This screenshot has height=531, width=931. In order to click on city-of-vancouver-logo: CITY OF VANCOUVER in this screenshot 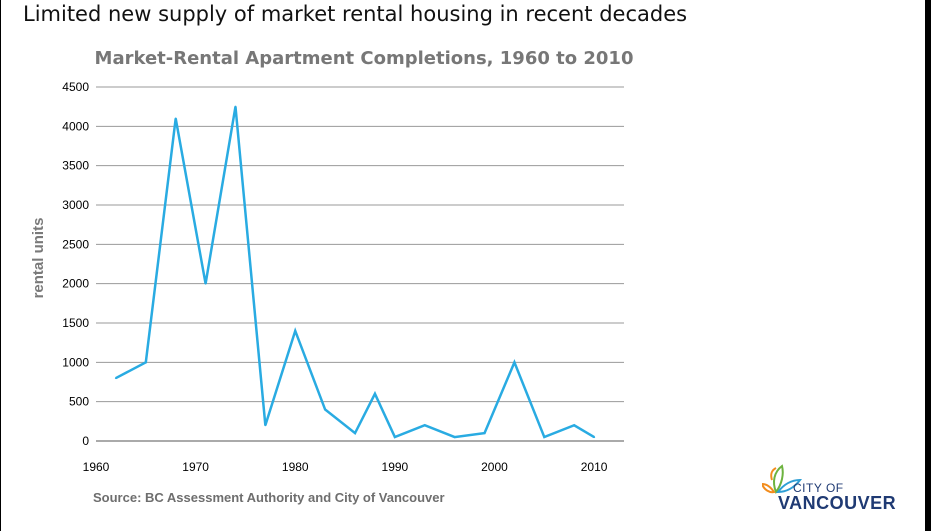, I will do `click(830, 492)`.